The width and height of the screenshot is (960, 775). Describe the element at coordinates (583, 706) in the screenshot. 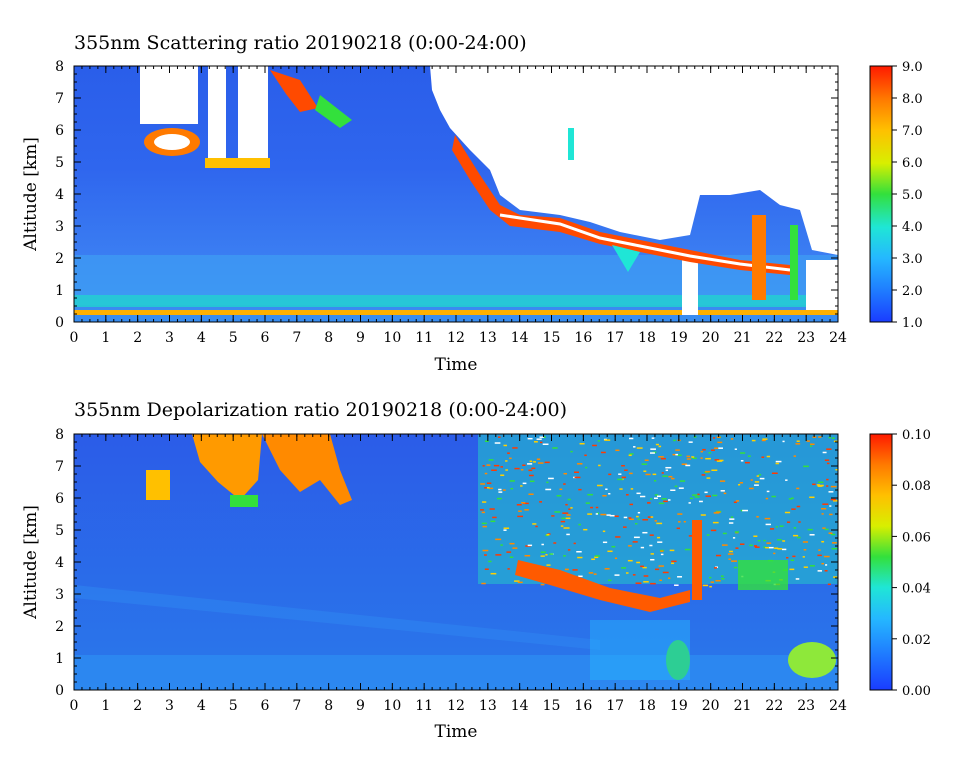

I see `x-tick-label: 16` at that location.